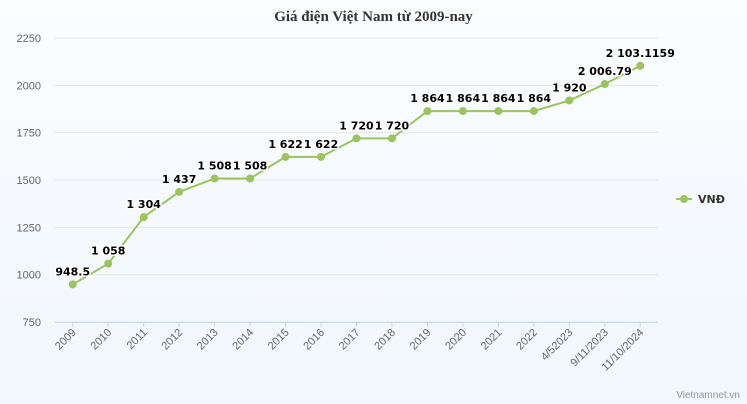  What do you see at coordinates (605, 71) in the screenshot?
I see `data-label: 2 006.79` at bounding box center [605, 71].